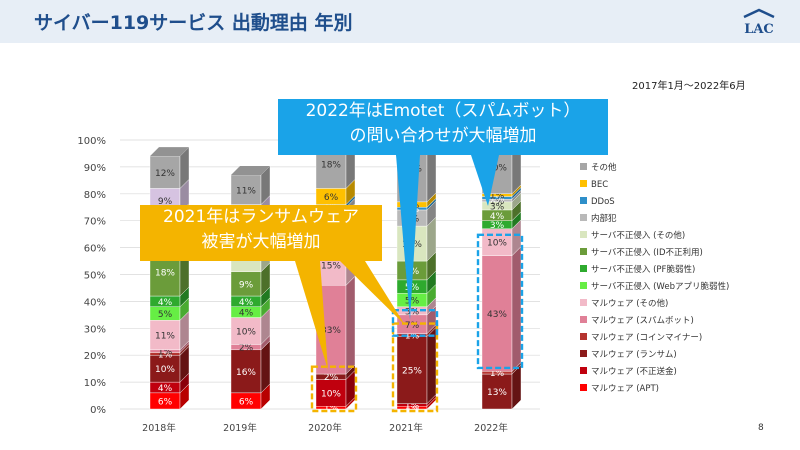 This screenshot has width=800, height=450. Describe the element at coordinates (406, 428) in the screenshot. I see `x-tick-label: 2021年` at that location.